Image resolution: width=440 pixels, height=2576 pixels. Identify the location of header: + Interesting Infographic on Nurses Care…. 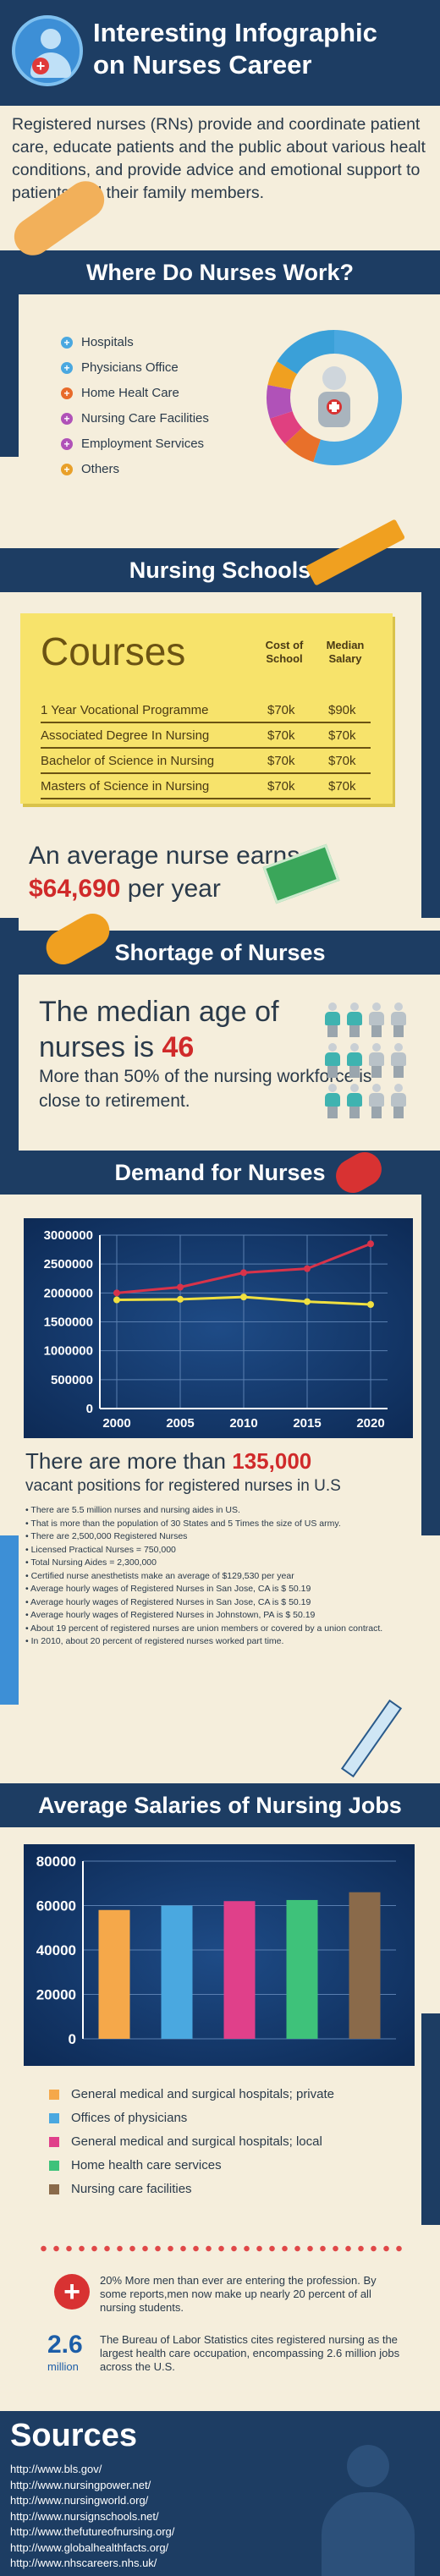
(220, 53).